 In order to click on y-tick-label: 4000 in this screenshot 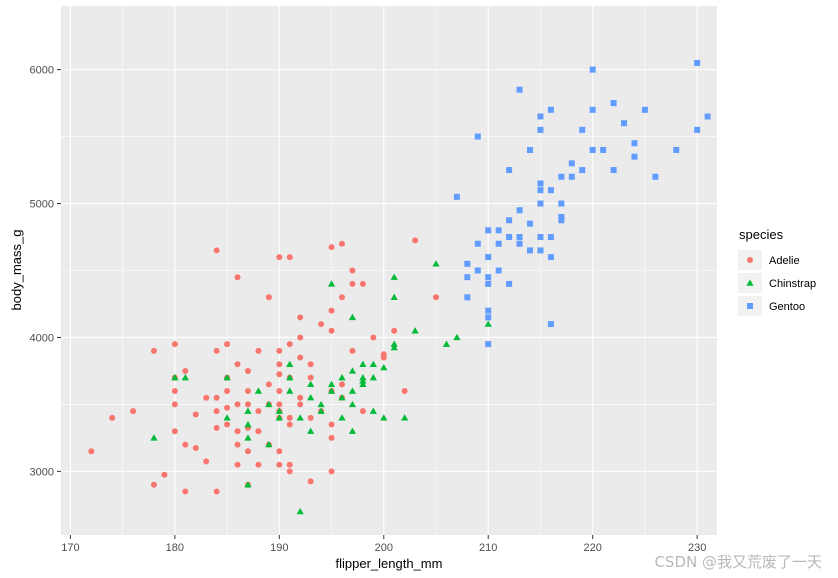, I will do `click(42, 338)`.